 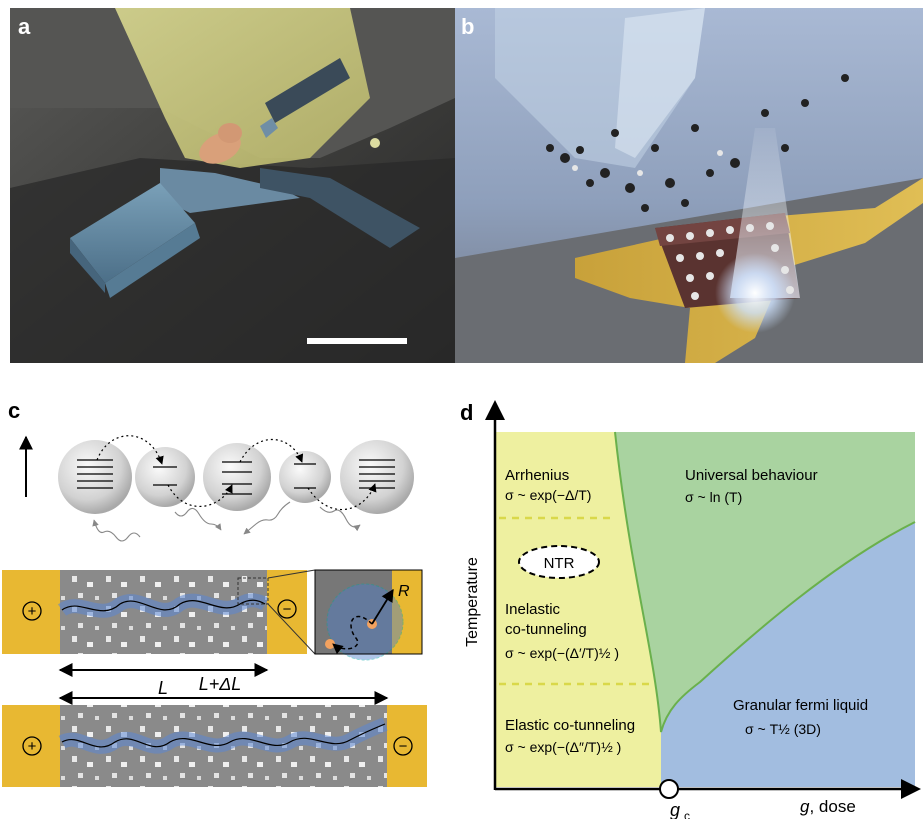 I want to click on panel-a-label: a, so click(x=24, y=26).